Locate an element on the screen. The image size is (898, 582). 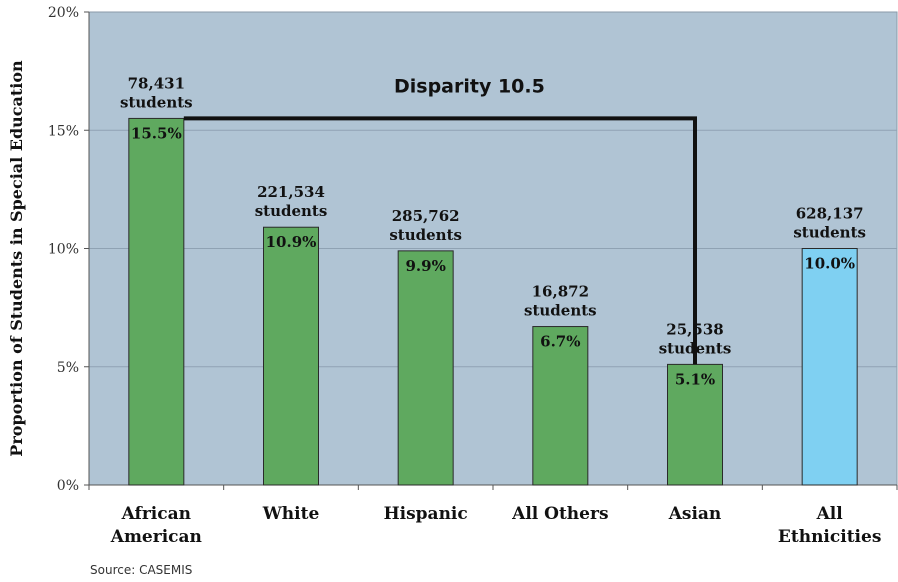
category-label: Asian is located at coordinates (695, 514).